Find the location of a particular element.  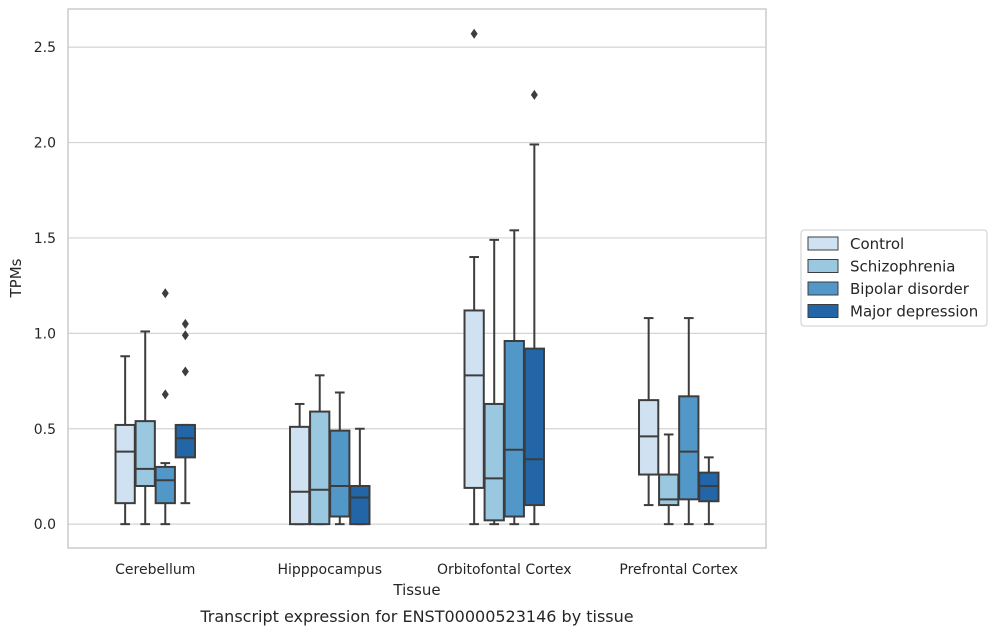

y-tick-label: 2.5 is located at coordinates (45, 48).